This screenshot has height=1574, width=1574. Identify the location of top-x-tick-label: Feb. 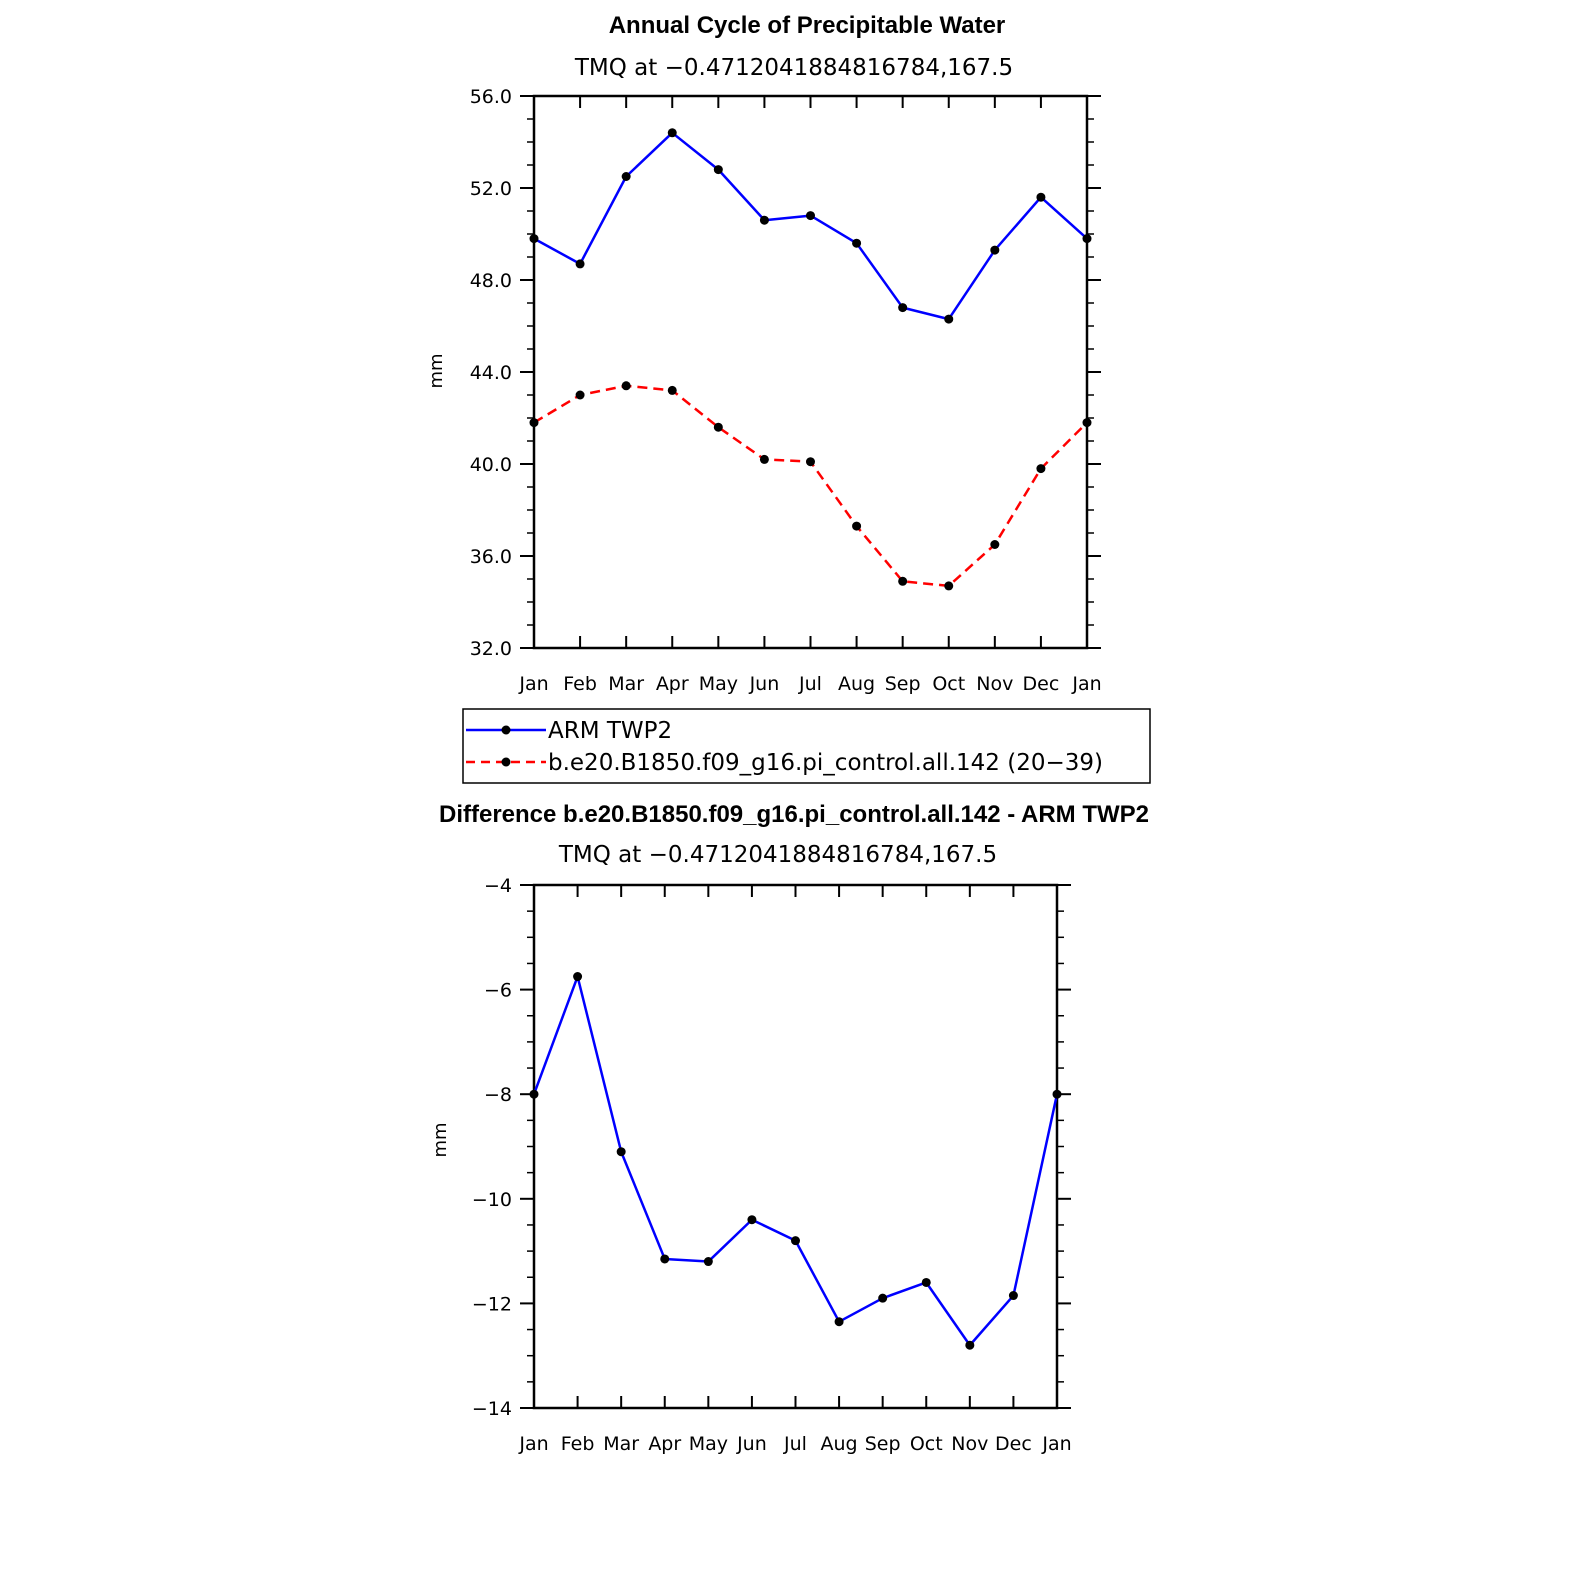
(580, 684).